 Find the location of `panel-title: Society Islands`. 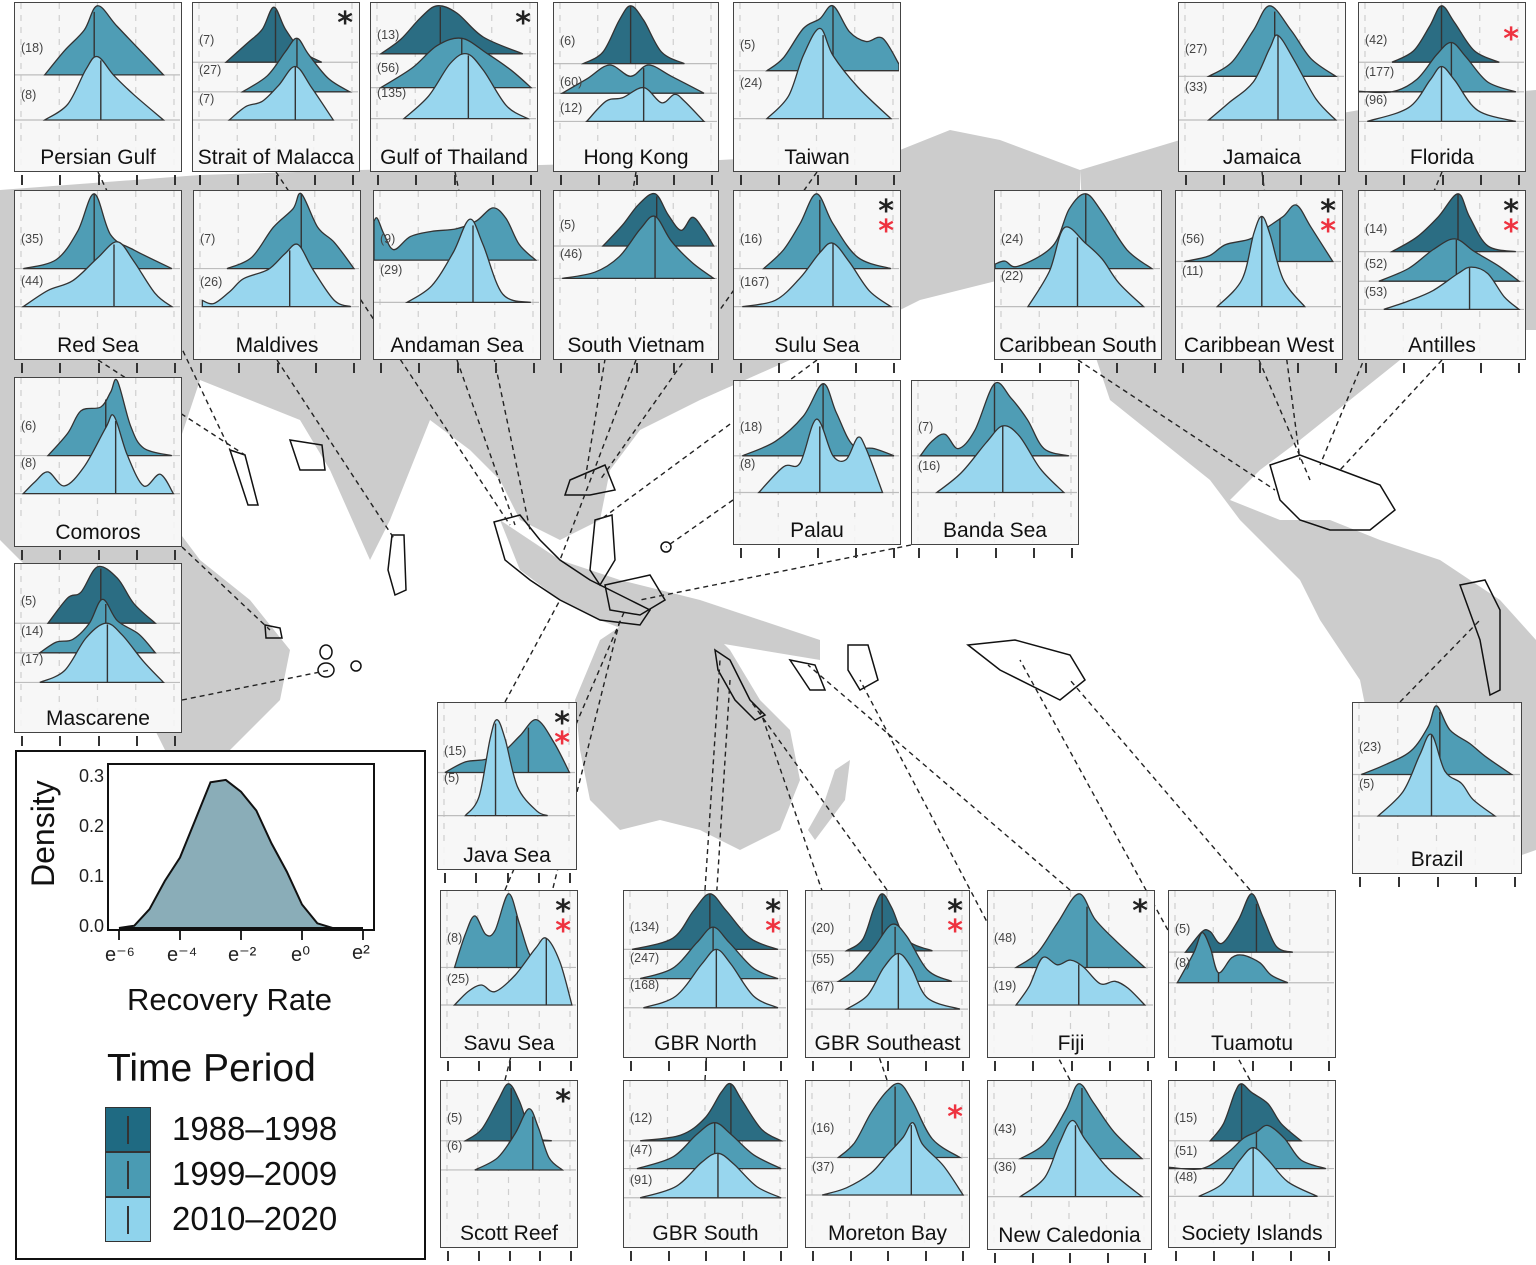

panel-title: Society Islands is located at coordinates (1252, 1233).